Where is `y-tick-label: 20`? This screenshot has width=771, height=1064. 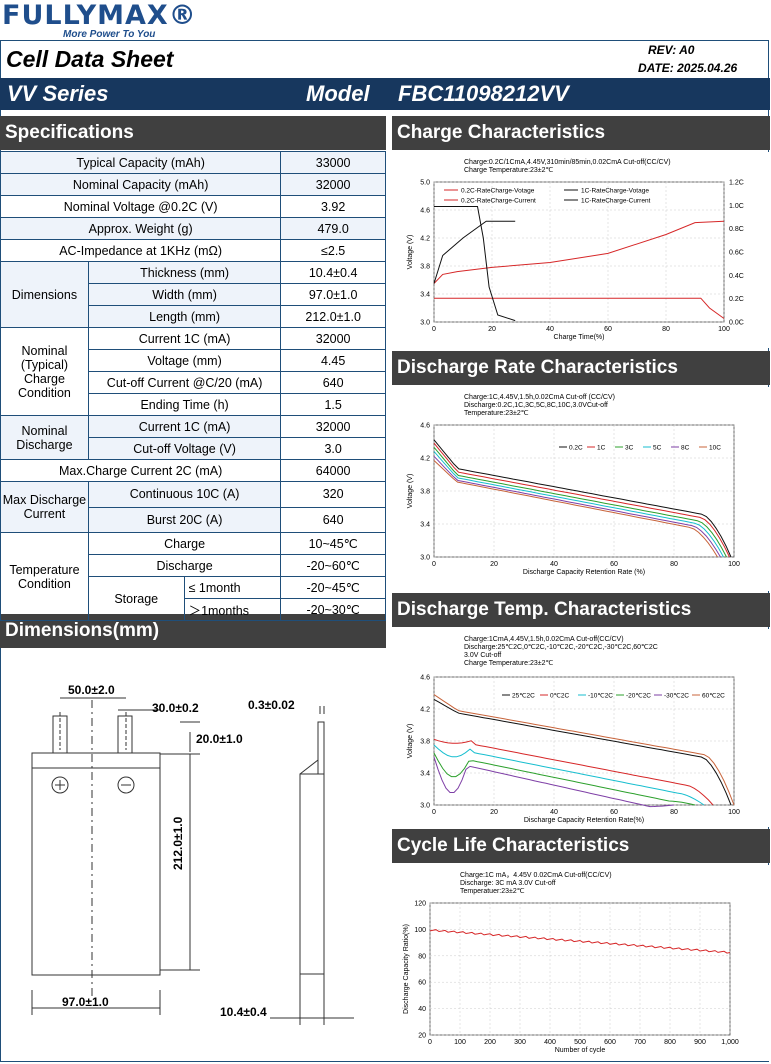 y-tick-label: 20 is located at coordinates (422, 1036).